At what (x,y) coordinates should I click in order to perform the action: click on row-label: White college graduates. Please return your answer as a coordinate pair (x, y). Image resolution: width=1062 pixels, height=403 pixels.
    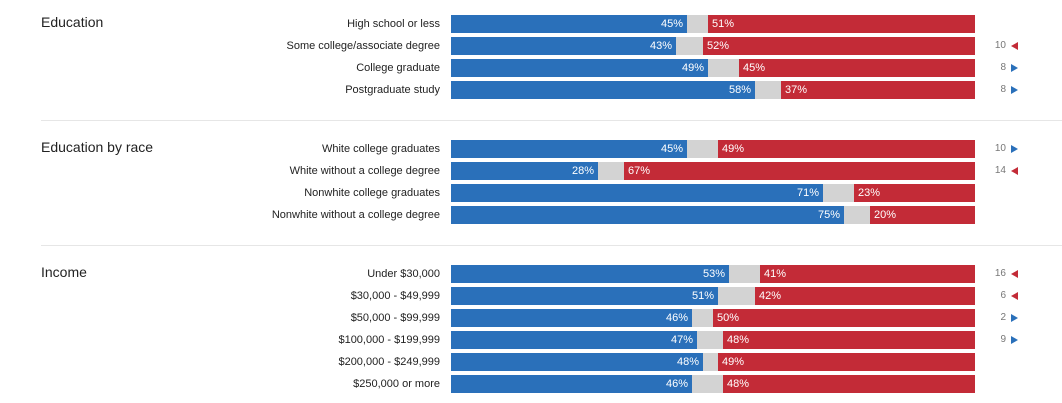
    Looking at the image, I should click on (380, 149).